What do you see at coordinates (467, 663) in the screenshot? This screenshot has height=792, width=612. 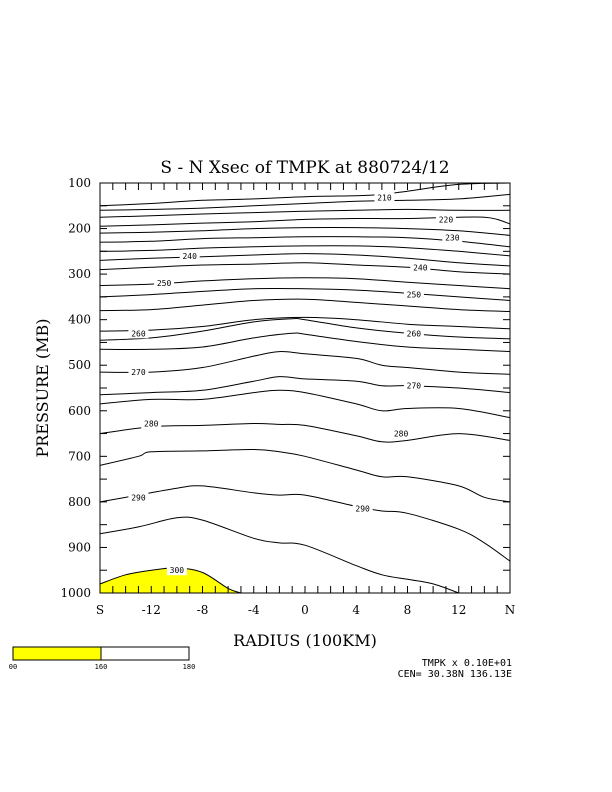 I see `field-info-line: TMPK x 0.10E+01` at bounding box center [467, 663].